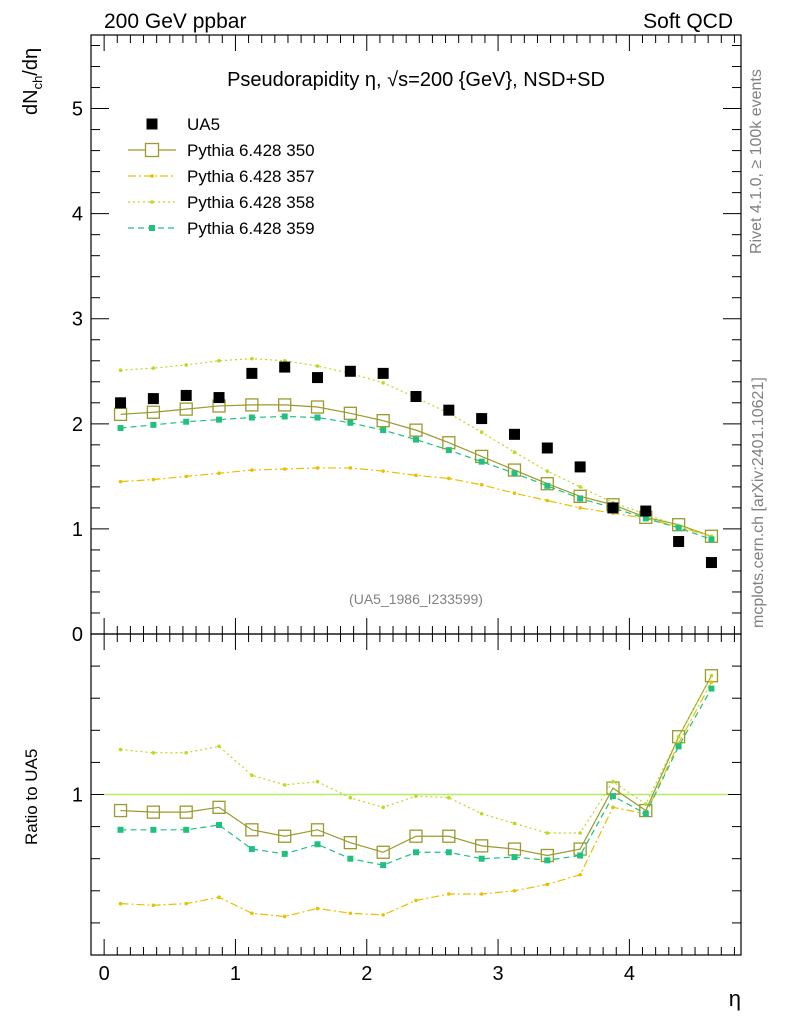 The width and height of the screenshot is (786, 1024). What do you see at coordinates (416, 80) in the screenshot?
I see `chart-title: Pseudorapidity η, √s=200 {GeV}, NSD+SD` at bounding box center [416, 80].